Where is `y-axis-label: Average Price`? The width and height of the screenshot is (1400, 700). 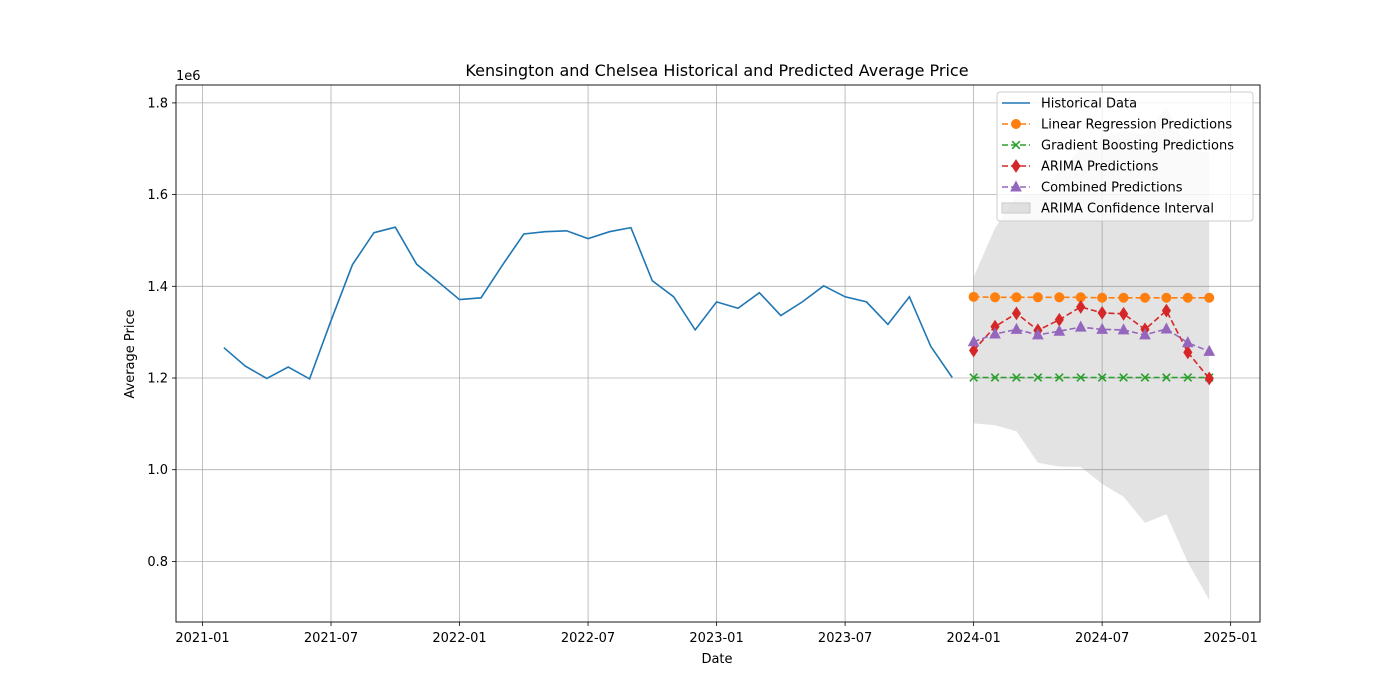
y-axis-label: Average Price is located at coordinates (130, 353).